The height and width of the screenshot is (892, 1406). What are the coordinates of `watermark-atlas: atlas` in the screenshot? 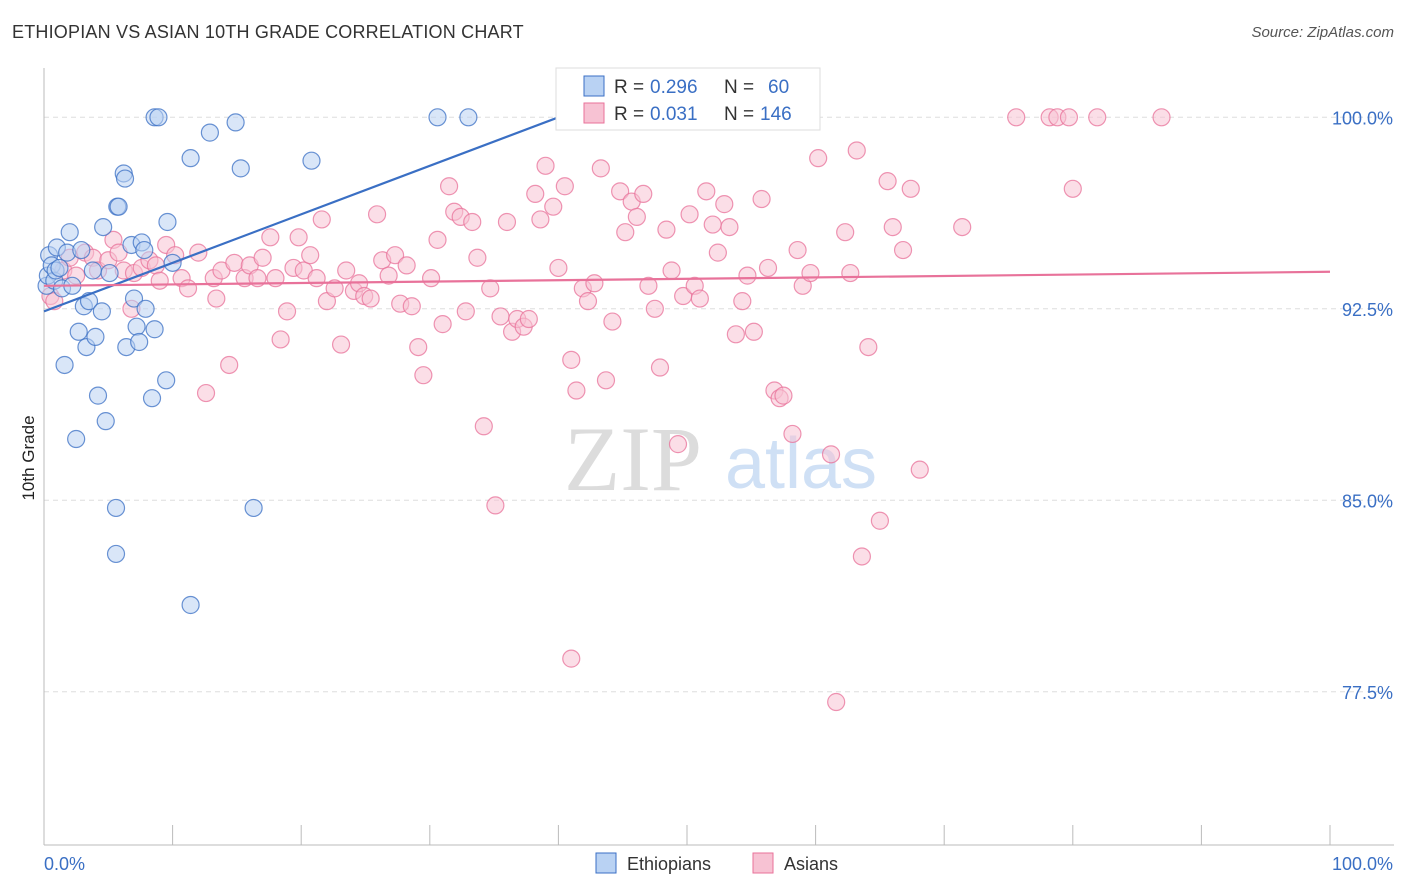 It's located at (801, 464).